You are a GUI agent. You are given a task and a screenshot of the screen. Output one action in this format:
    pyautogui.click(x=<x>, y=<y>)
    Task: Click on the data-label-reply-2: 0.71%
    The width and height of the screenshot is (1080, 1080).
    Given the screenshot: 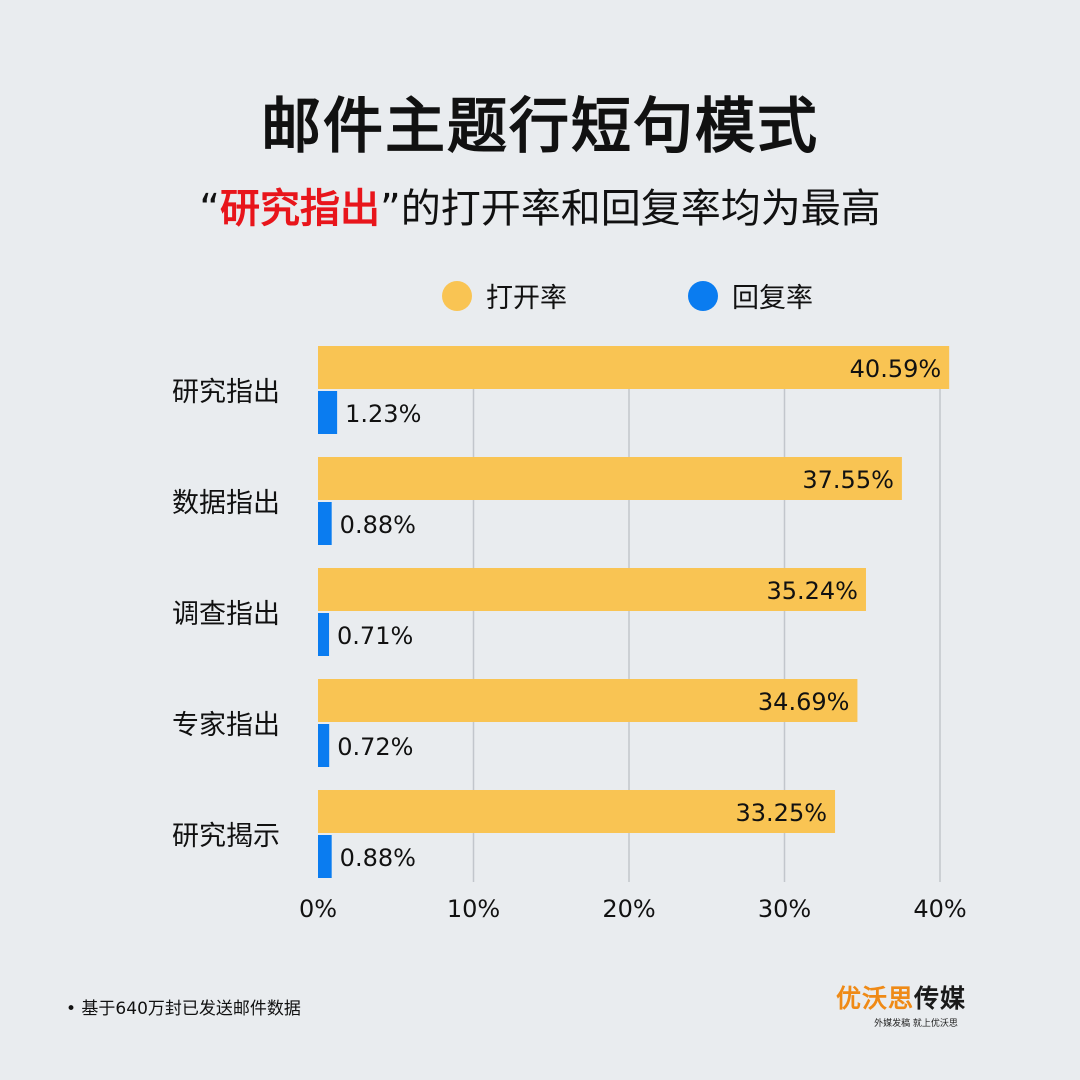 What is the action you would take?
    pyautogui.click(x=375, y=636)
    